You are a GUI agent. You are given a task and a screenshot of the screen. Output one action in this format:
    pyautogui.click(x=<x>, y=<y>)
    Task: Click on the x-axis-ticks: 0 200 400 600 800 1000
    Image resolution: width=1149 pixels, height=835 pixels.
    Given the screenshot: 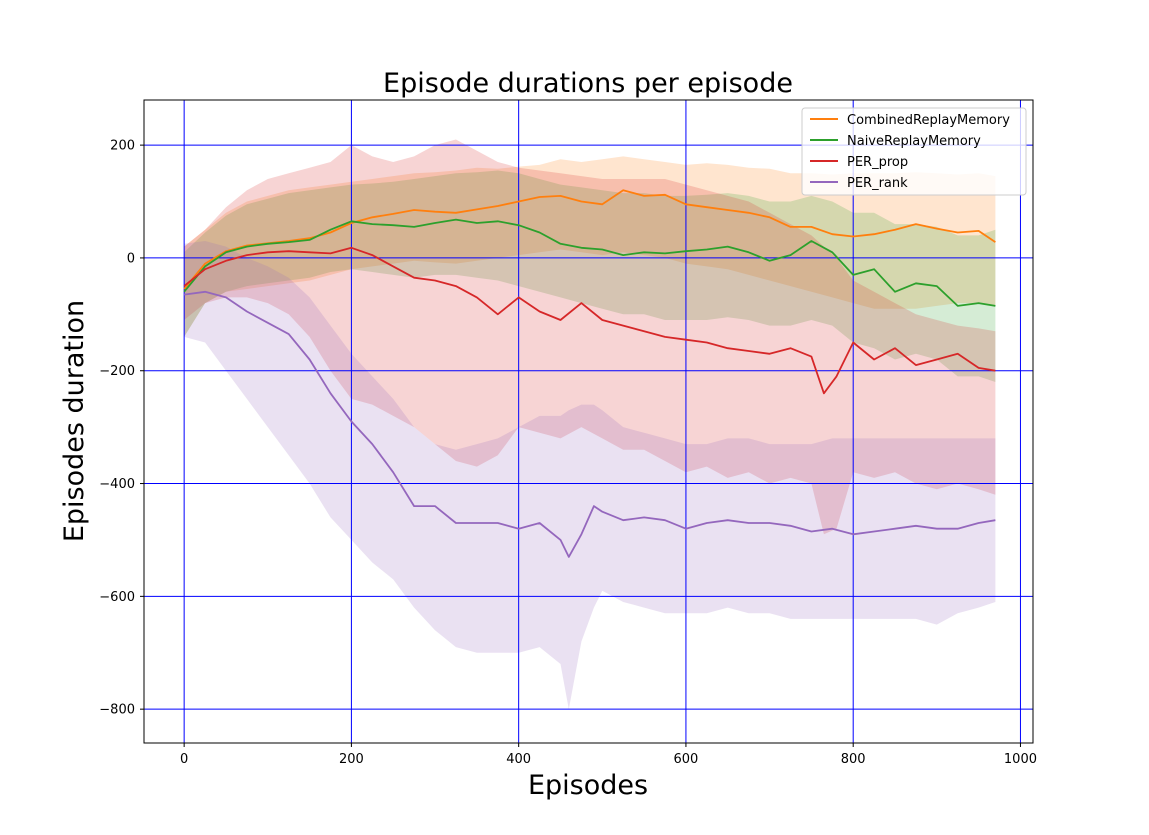 What is the action you would take?
    pyautogui.click(x=608, y=755)
    